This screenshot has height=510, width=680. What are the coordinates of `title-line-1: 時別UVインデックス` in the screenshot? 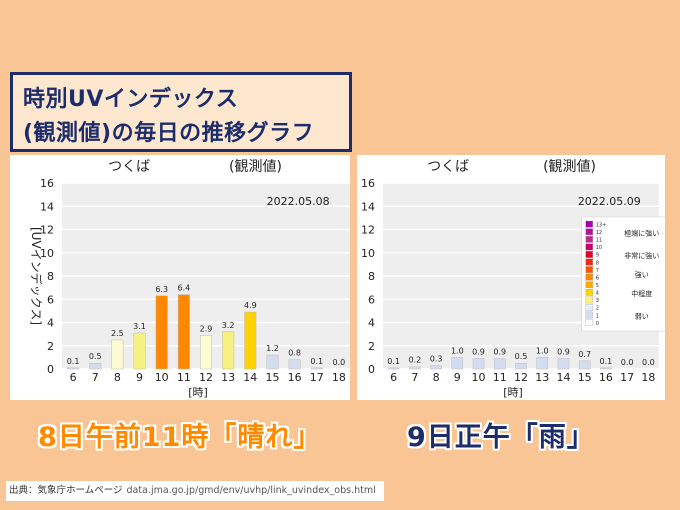 It's located at (131, 99).